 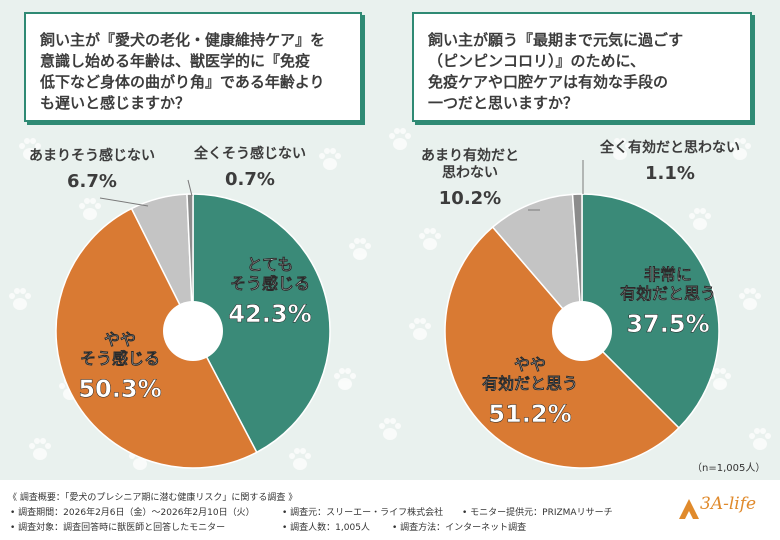 I want to click on slice-category-label: あまりそう感じない, so click(x=92, y=155).